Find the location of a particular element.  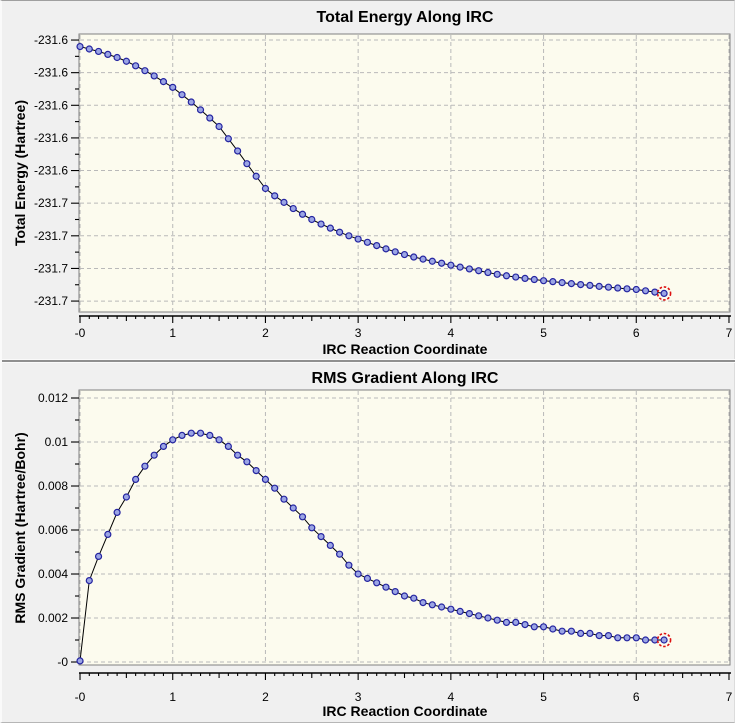

selected-point-ring is located at coordinates (664, 293).